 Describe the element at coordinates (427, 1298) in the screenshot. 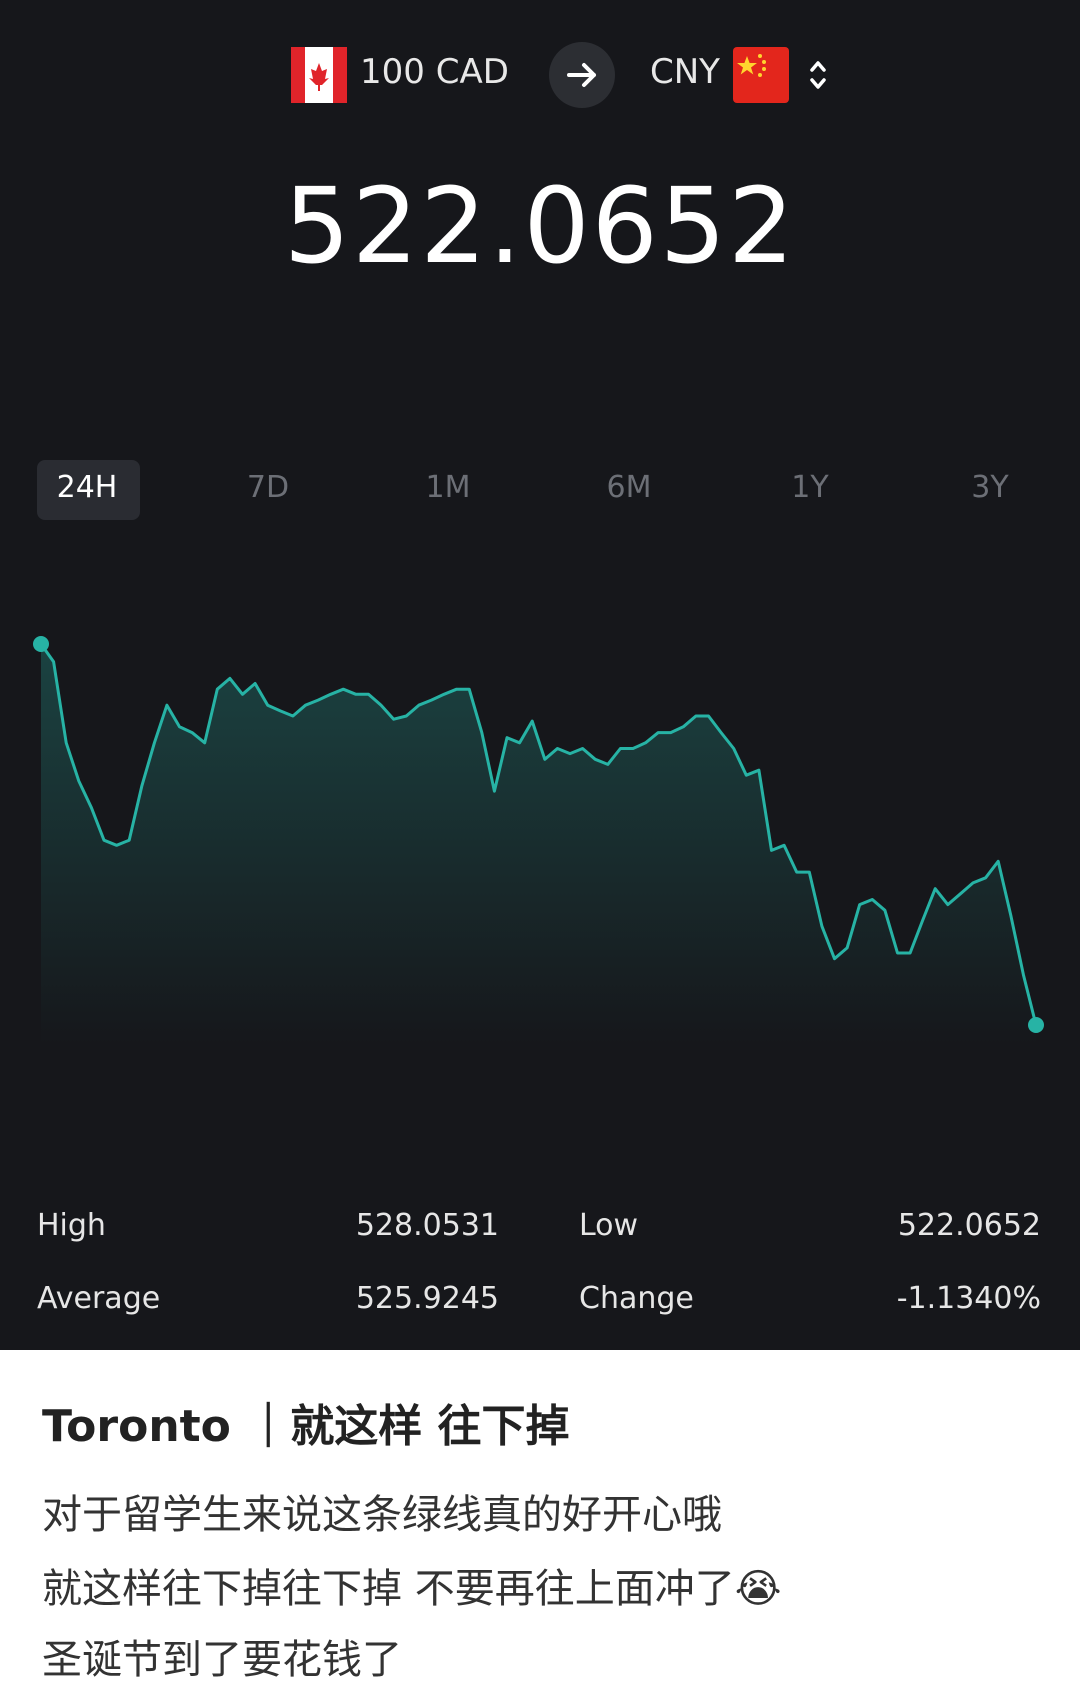

I see `stat-value: 525.9245` at that location.